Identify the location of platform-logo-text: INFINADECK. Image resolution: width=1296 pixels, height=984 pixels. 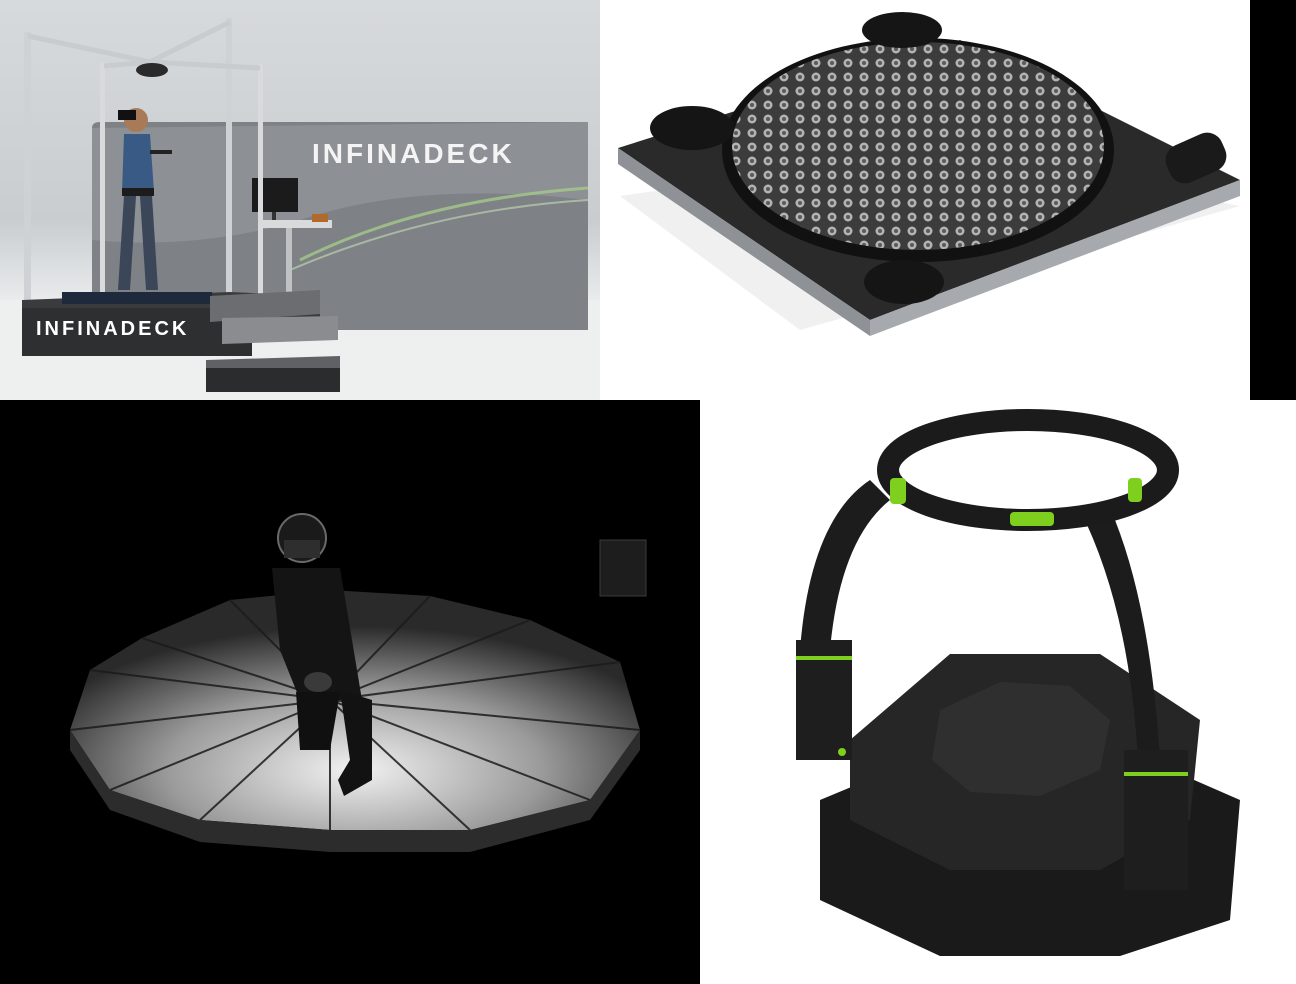
(113, 329).